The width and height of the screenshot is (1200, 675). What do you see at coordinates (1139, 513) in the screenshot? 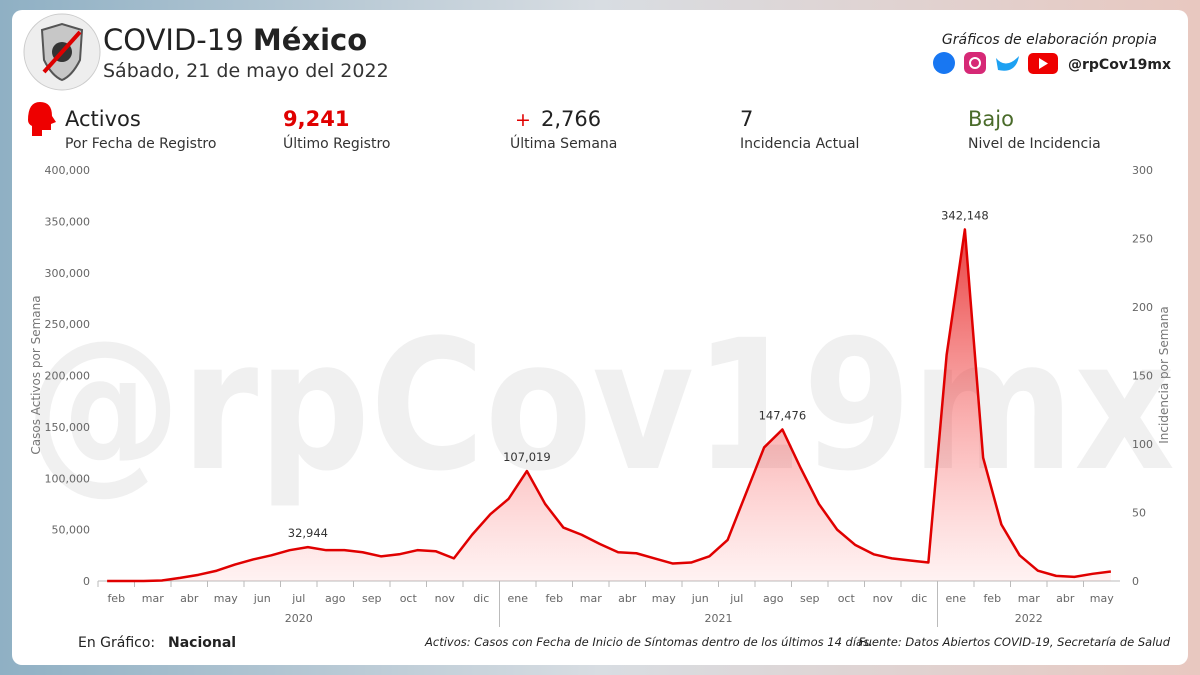
I see `y2-tick-label: 50` at bounding box center [1139, 513].